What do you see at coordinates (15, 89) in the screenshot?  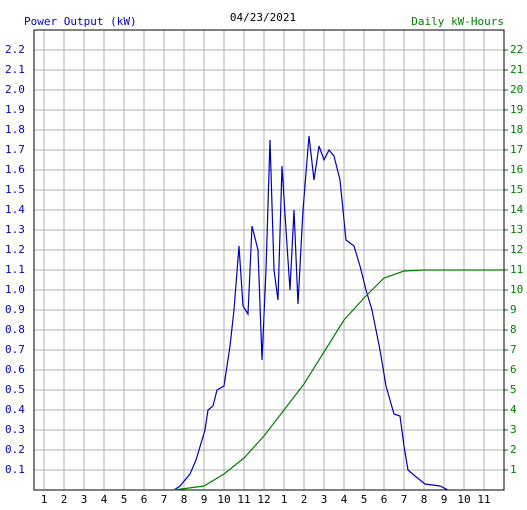 I see `y-tick-label: 2.0` at bounding box center [15, 89].